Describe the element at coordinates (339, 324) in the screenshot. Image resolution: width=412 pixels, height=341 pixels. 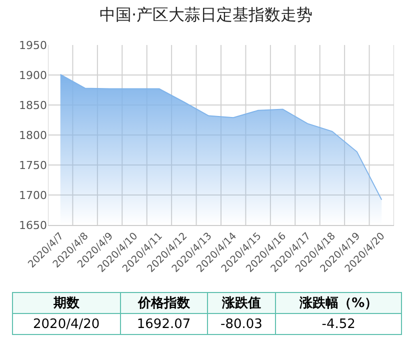
I see `text: -4.52` at that location.